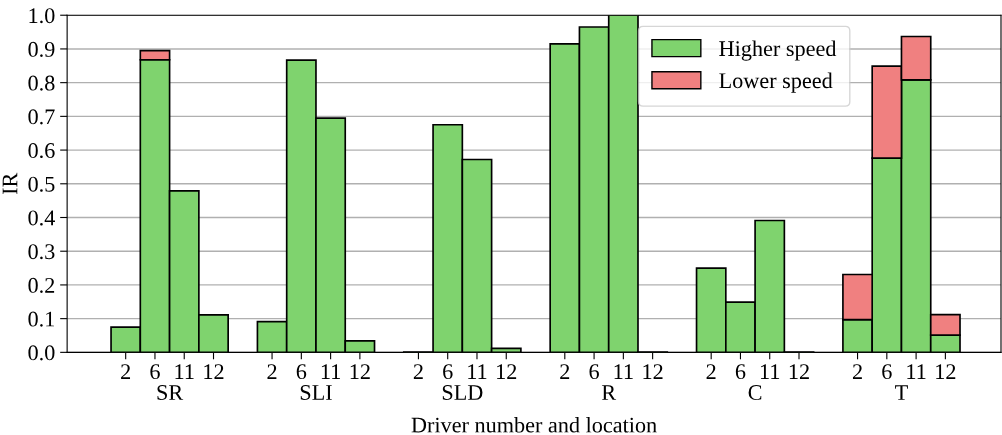 The height and width of the screenshot is (435, 1002). Describe the element at coordinates (41, 252) in the screenshot. I see `y-tick-label: 0.3` at that location.